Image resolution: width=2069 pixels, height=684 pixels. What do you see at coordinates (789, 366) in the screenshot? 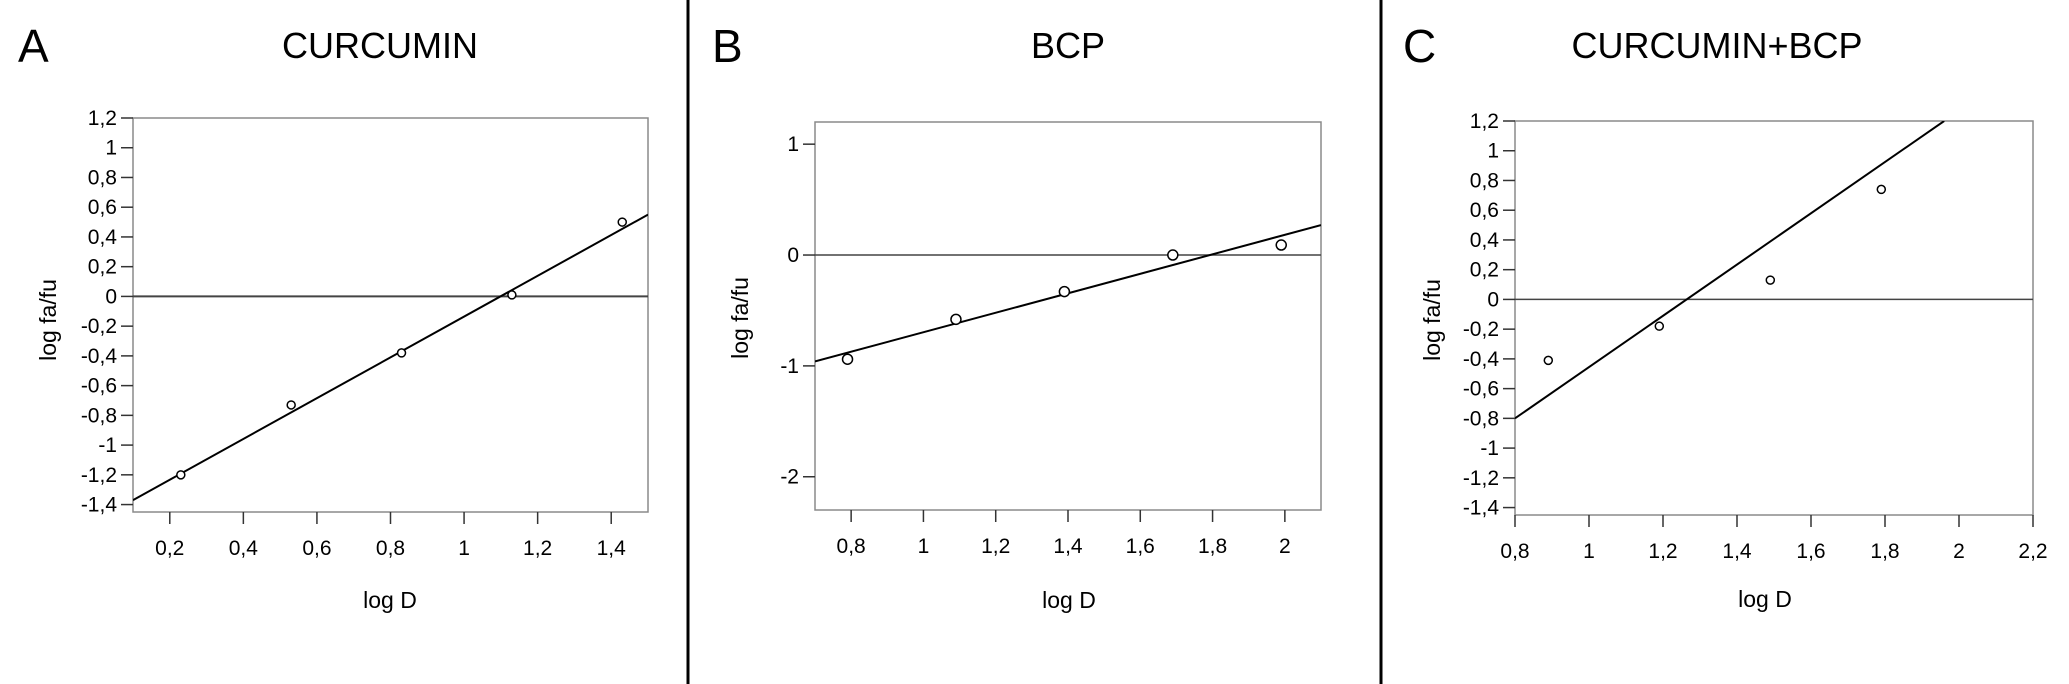
I see `y-tick-label-b: -1` at bounding box center [789, 366].